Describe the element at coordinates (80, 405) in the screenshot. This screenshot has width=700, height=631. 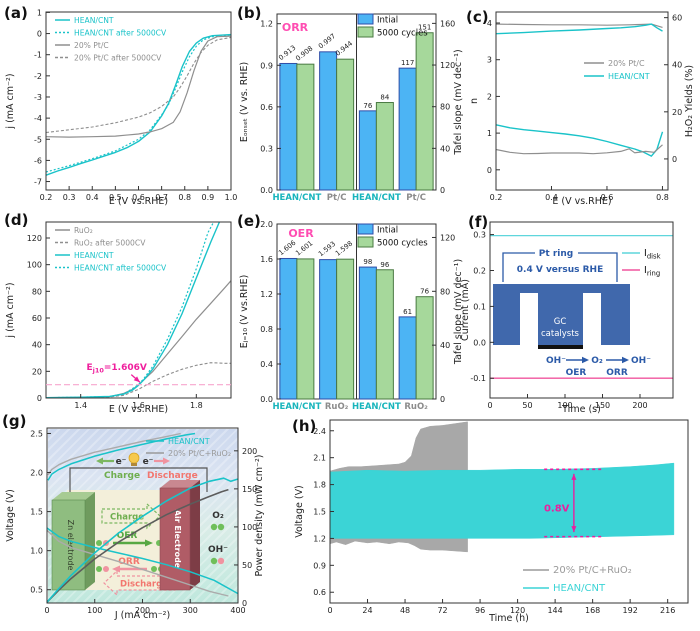
I see `svg-text: 1.4` at that location.